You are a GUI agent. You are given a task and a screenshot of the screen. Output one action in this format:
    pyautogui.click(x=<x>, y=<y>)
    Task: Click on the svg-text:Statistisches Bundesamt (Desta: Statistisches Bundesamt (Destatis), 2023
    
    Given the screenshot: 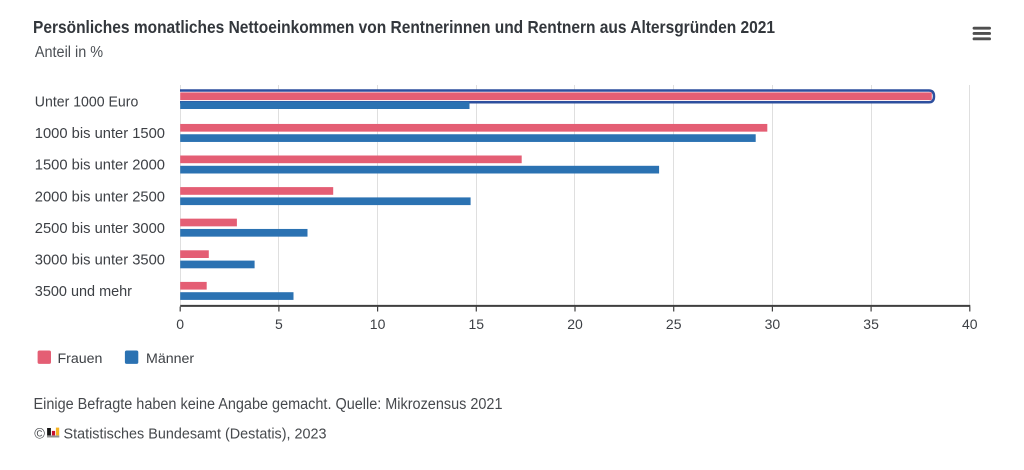 What is the action you would take?
    pyautogui.click(x=195, y=433)
    